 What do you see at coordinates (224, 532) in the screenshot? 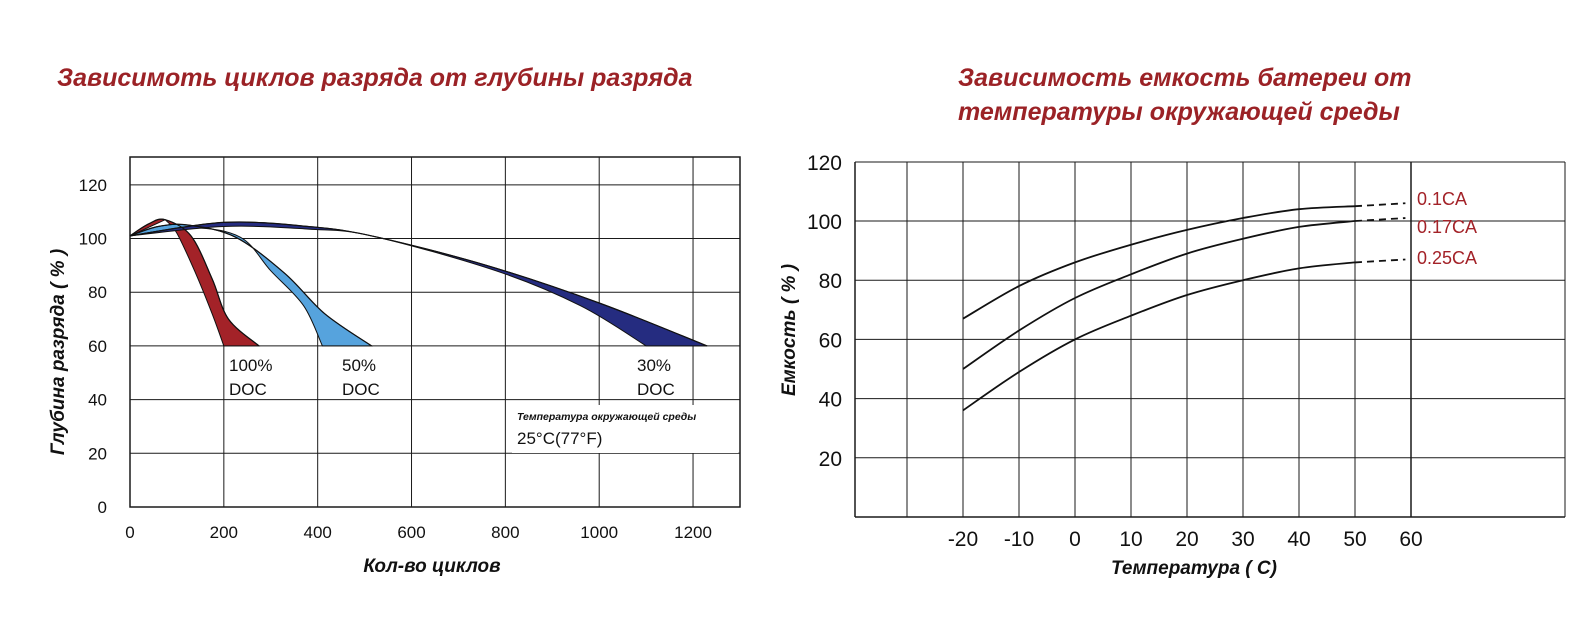
I see `left-x-tick-label: 200` at bounding box center [224, 532].